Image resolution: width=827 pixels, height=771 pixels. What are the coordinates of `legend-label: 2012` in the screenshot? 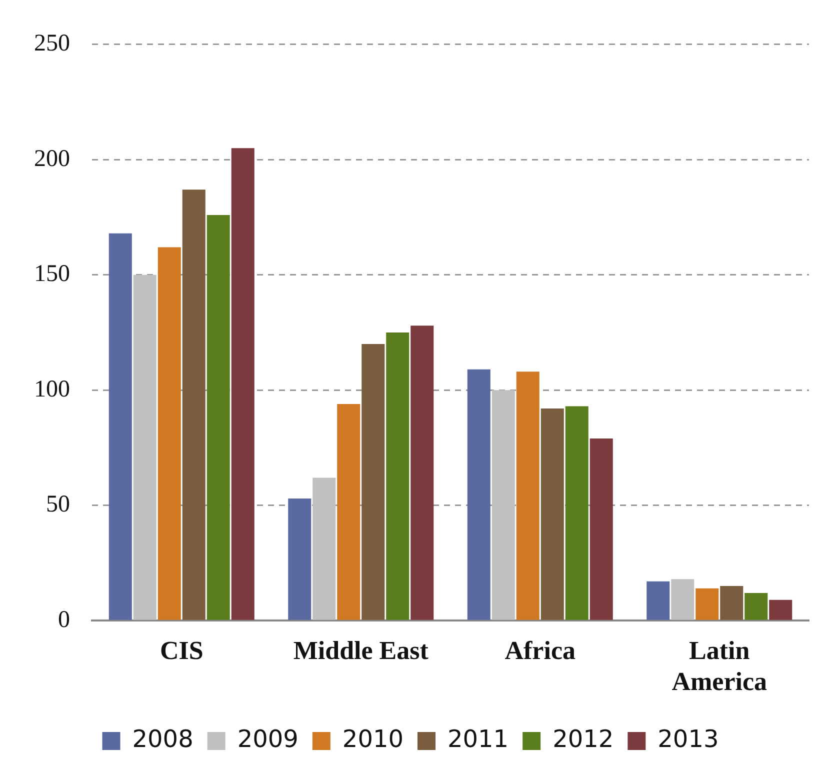 It's located at (583, 739).